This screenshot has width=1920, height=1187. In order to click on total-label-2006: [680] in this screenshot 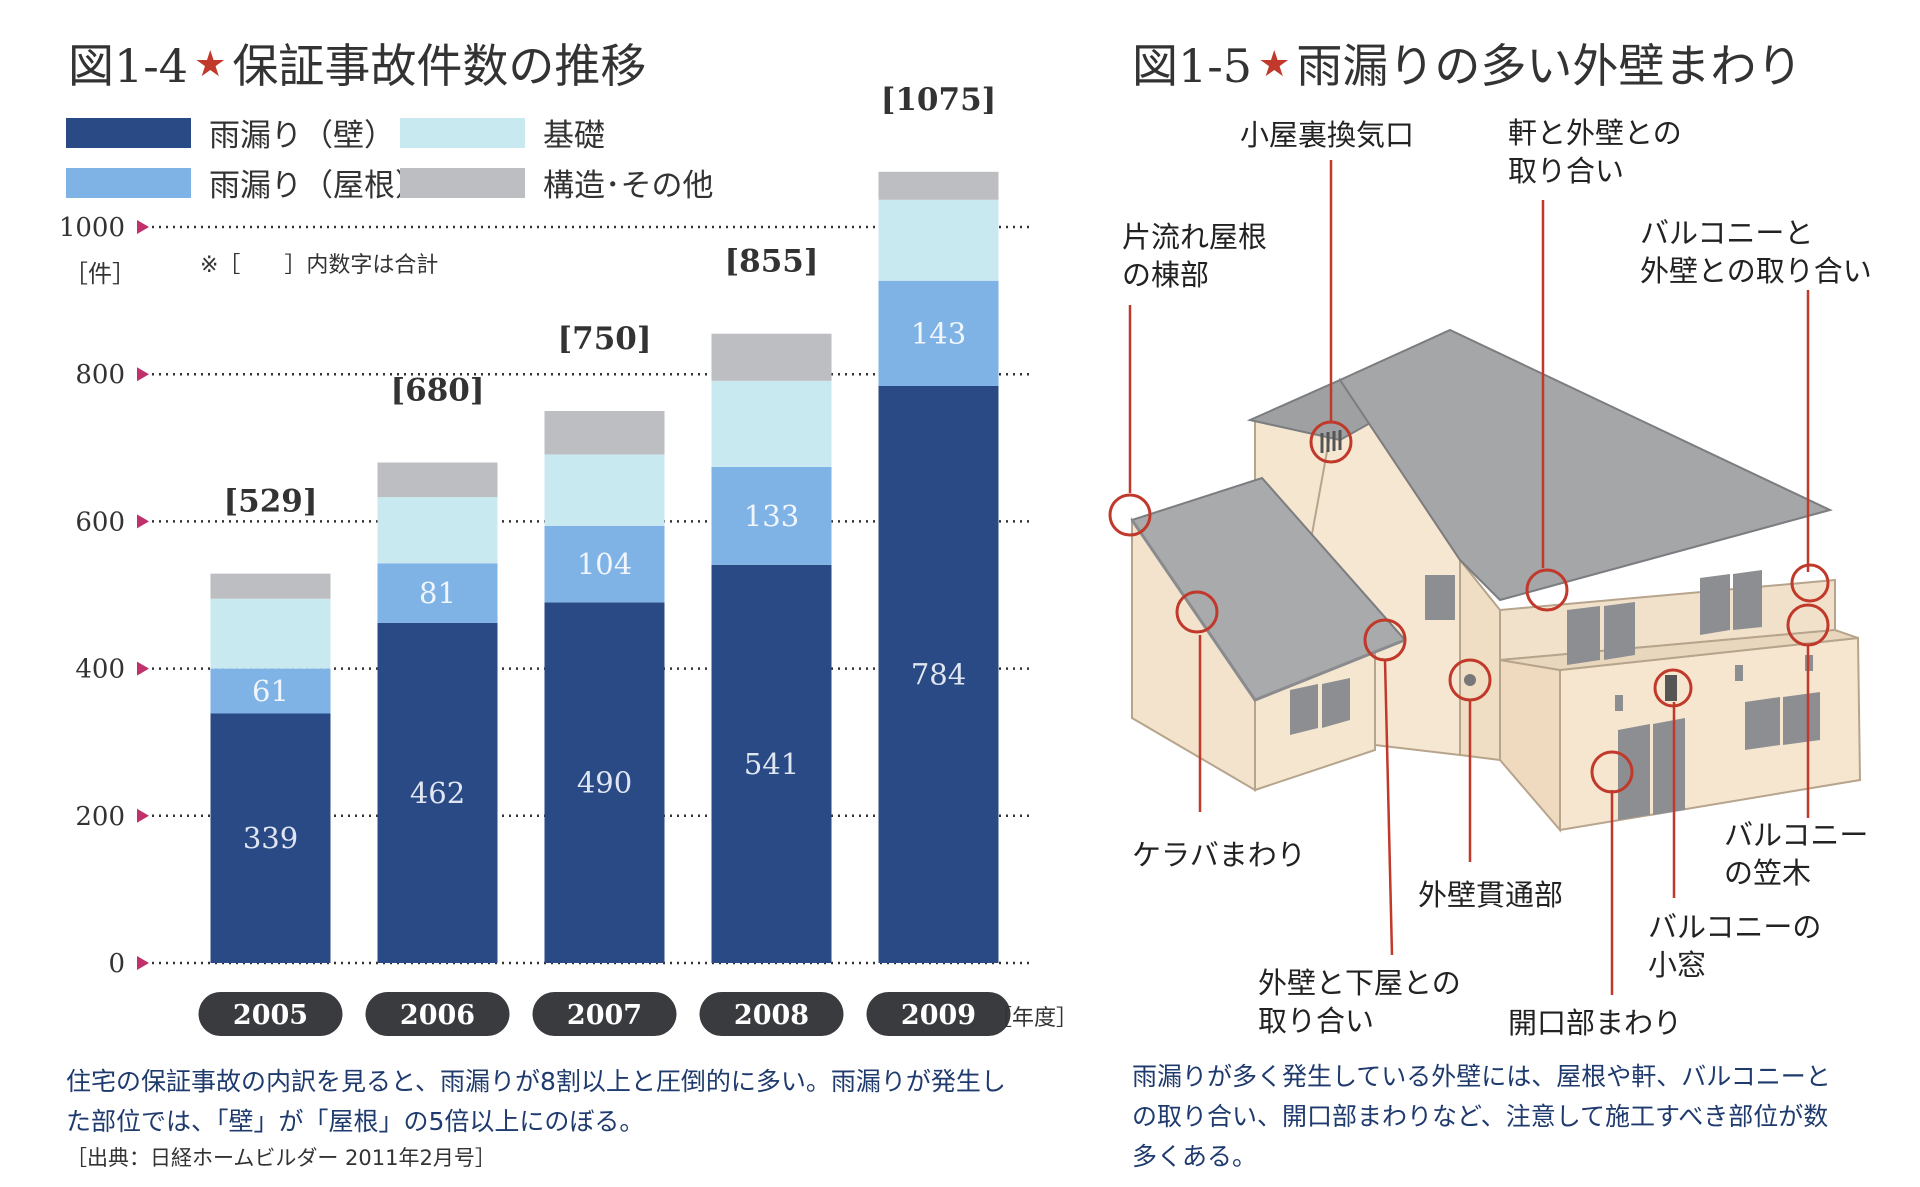, I will do `click(437, 391)`.